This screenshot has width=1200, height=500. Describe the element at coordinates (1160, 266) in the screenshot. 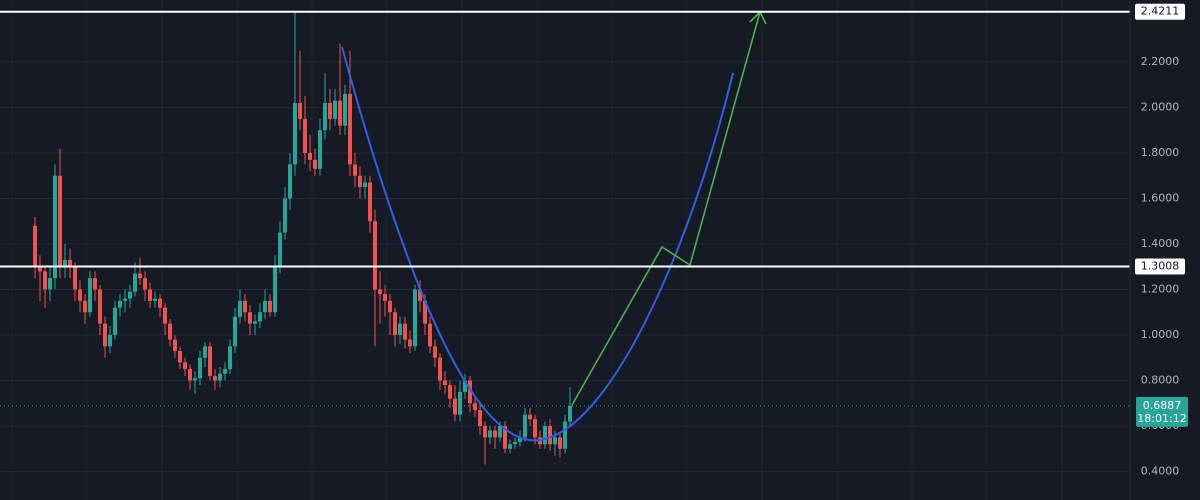

I see `level-label: 1.3008` at that location.